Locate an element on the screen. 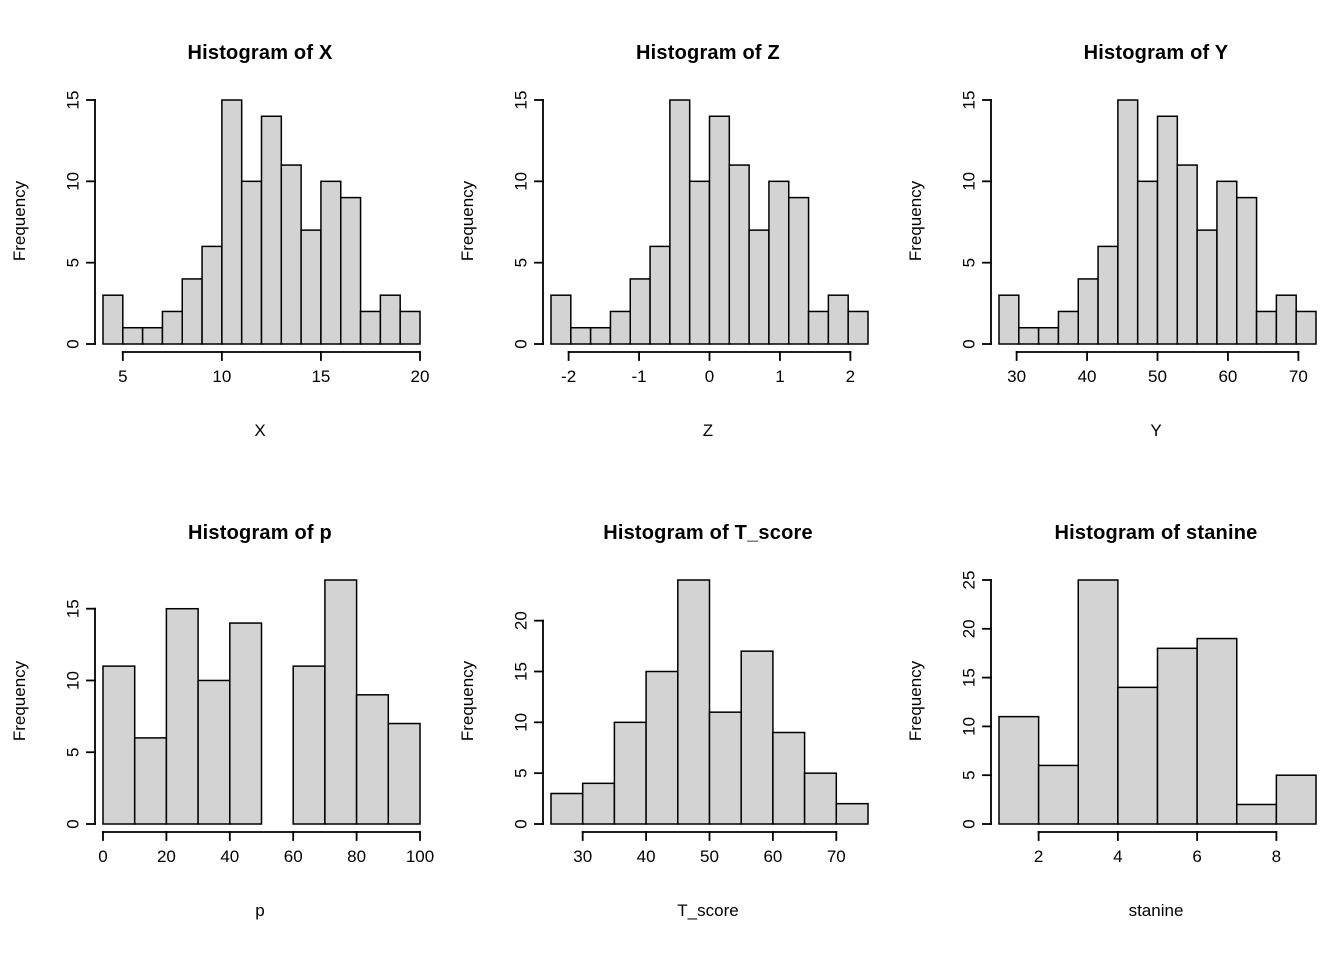  svg-text: 6 is located at coordinates (1196, 856).